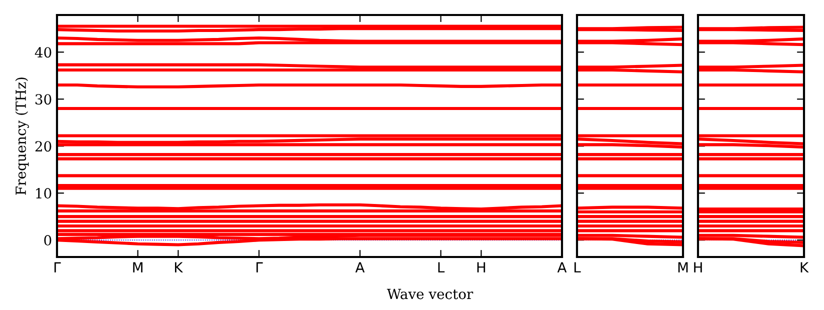 The width and height of the screenshot is (824, 310). Describe the element at coordinates (44, 99) in the screenshot. I see `y-tick-label: 30` at that location.